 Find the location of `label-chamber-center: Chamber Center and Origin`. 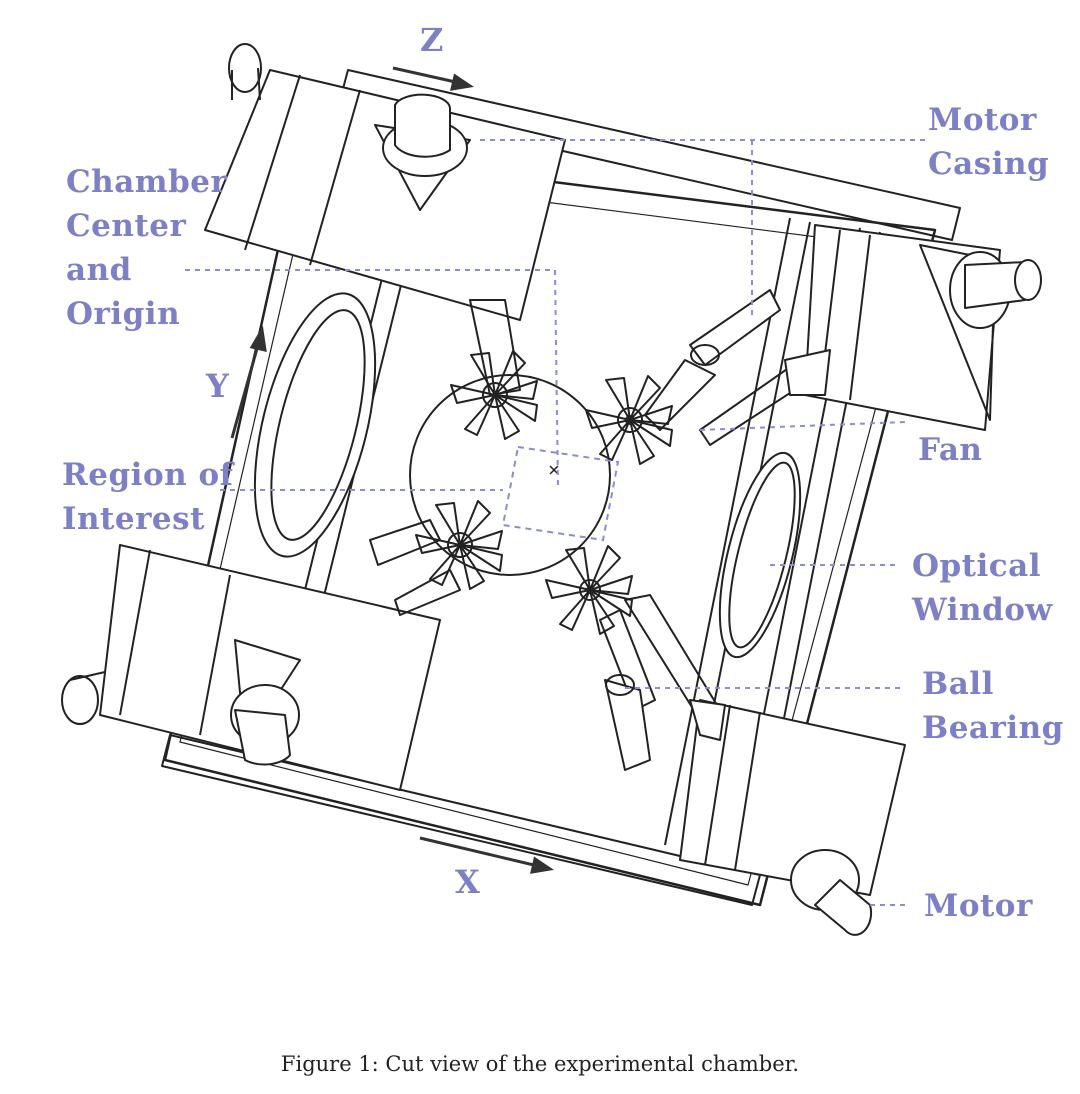

label-chamber-center: Chamber Center and Origin is located at coordinates (146, 248).